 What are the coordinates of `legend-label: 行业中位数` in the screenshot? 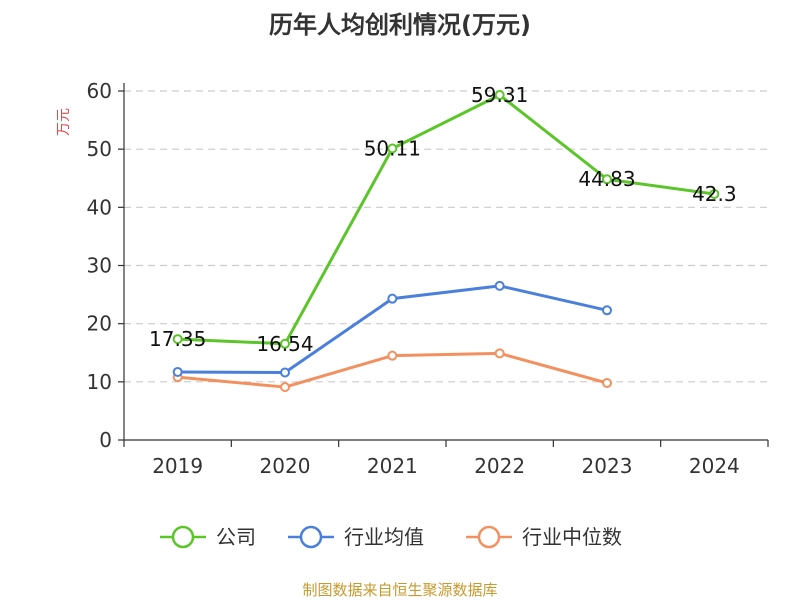 It's located at (572, 537).